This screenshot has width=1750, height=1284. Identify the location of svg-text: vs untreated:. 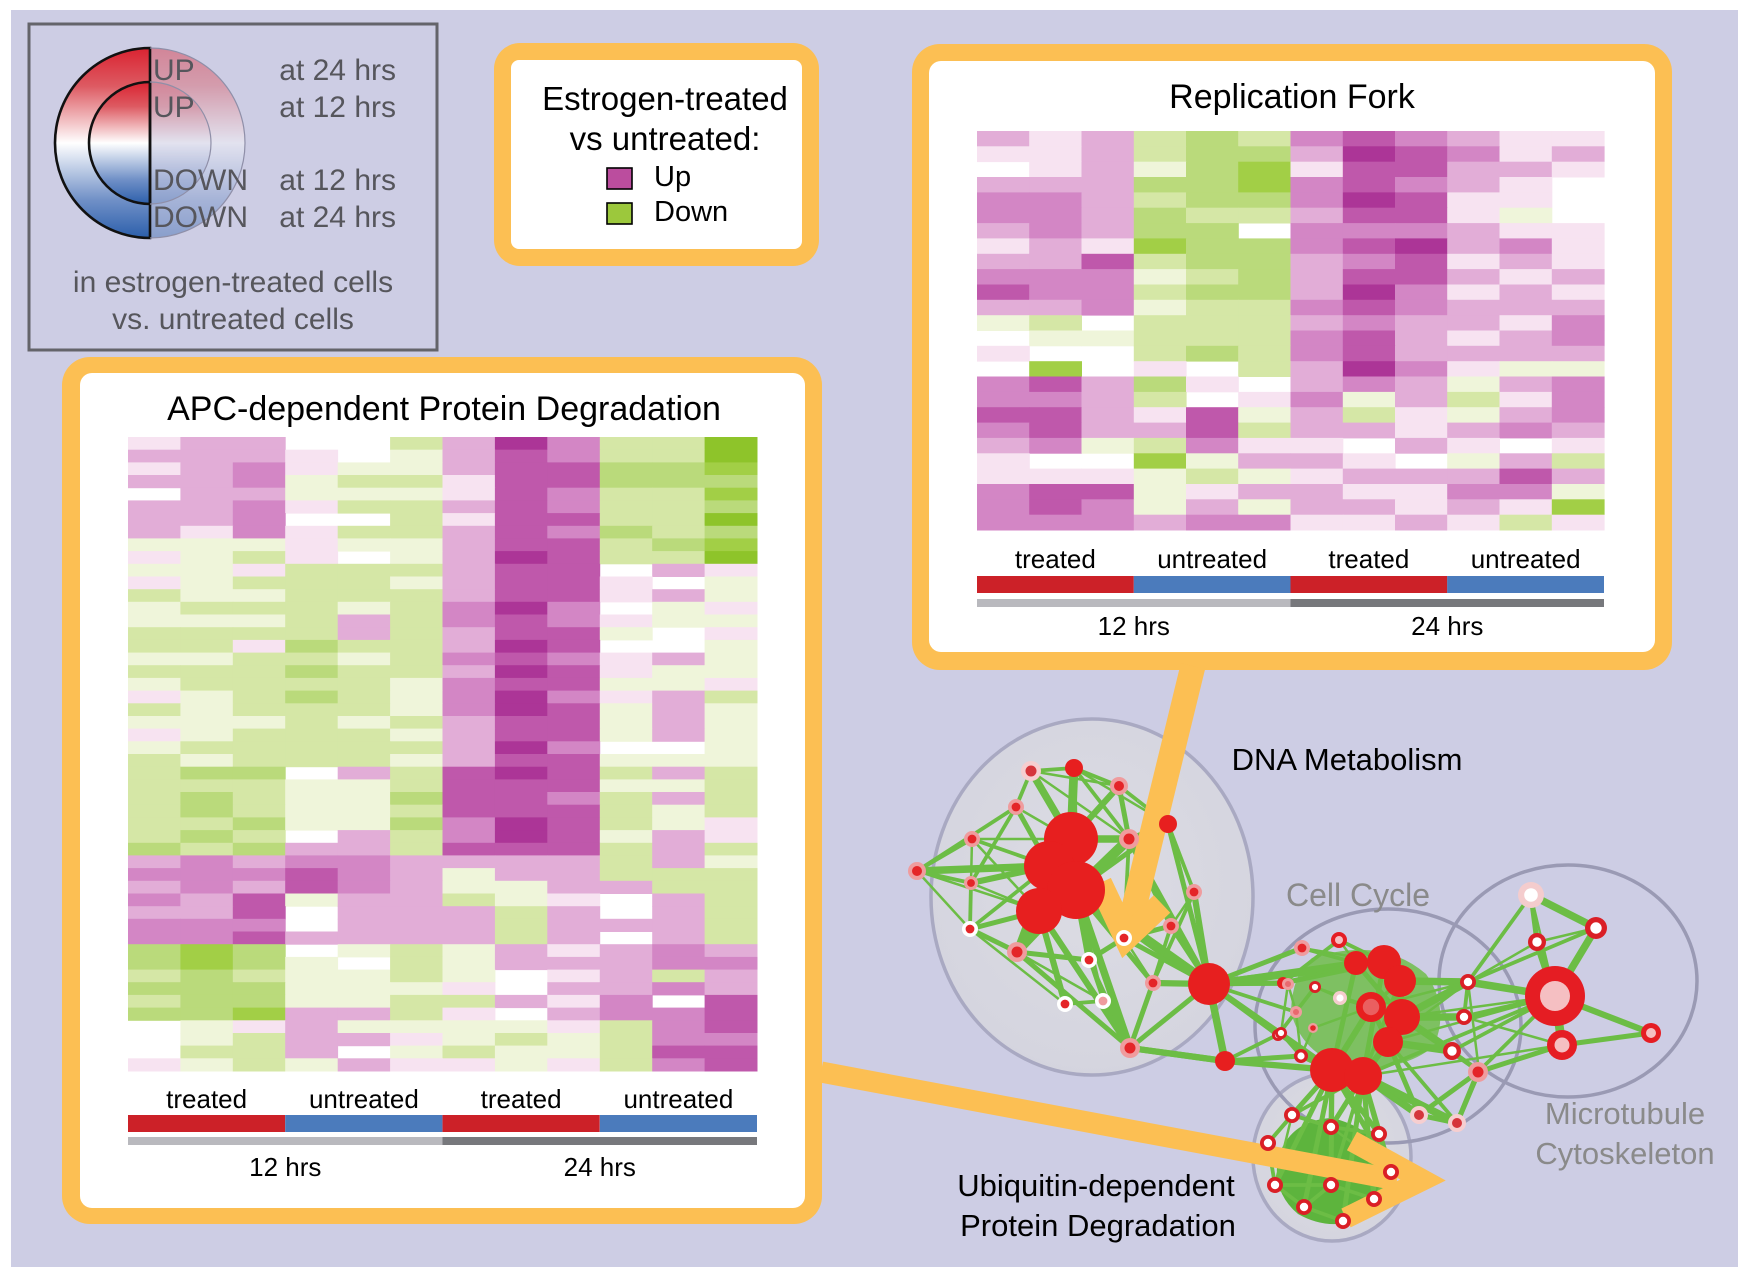
(665, 138).